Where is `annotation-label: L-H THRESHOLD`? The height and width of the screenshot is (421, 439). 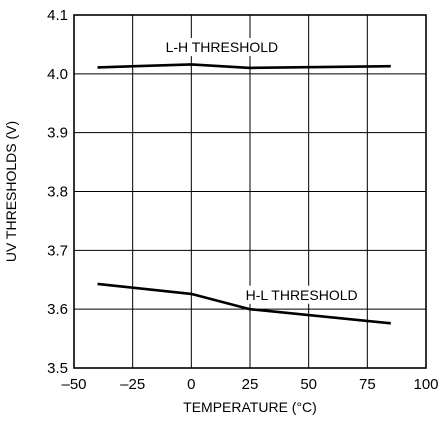 annotation-label: L-H THRESHOLD is located at coordinates (222, 47).